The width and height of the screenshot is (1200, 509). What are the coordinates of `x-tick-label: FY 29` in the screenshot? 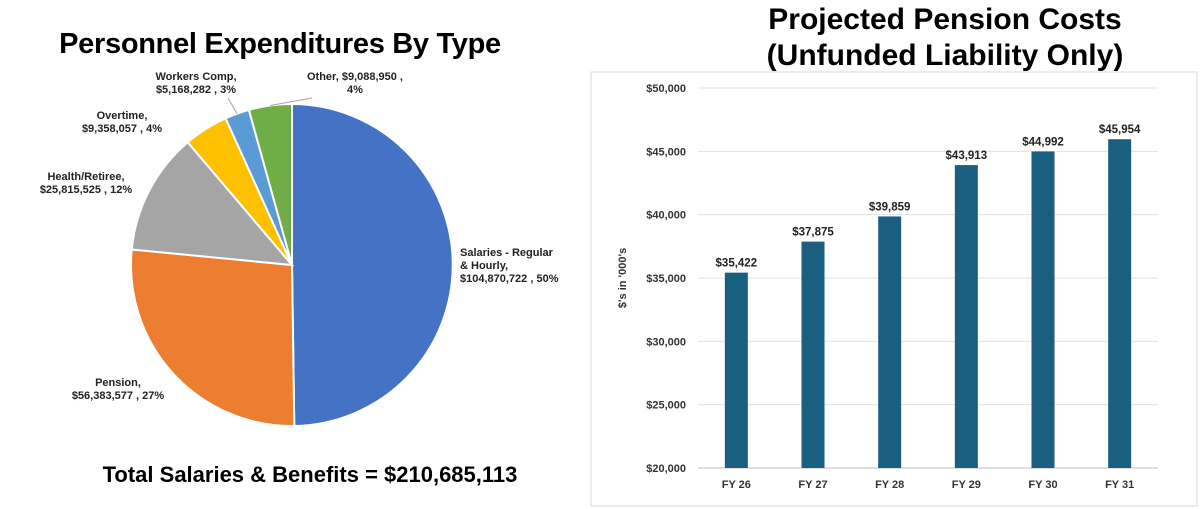 It's located at (966, 485).